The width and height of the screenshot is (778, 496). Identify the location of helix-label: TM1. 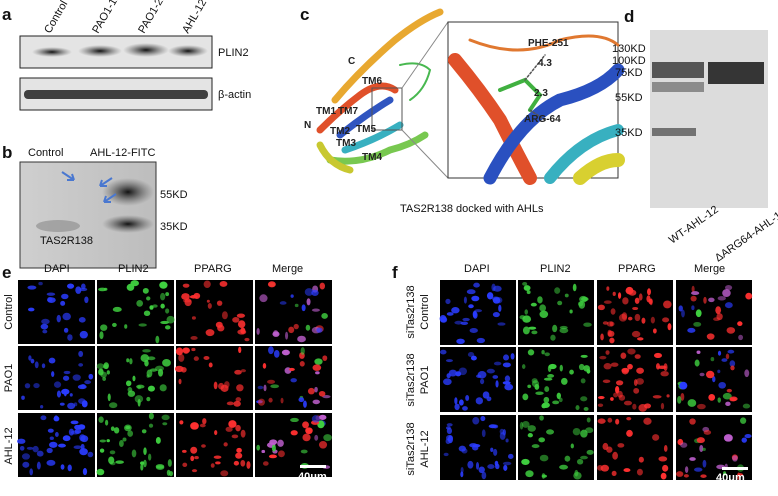
(326, 111).